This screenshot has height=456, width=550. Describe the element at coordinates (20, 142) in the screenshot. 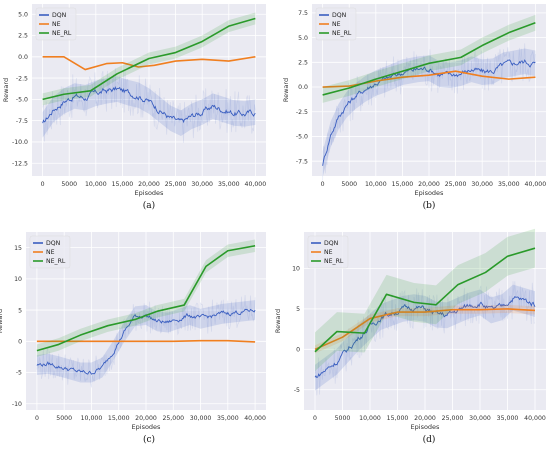

I see `y-tick-label: -10.0` at that location.